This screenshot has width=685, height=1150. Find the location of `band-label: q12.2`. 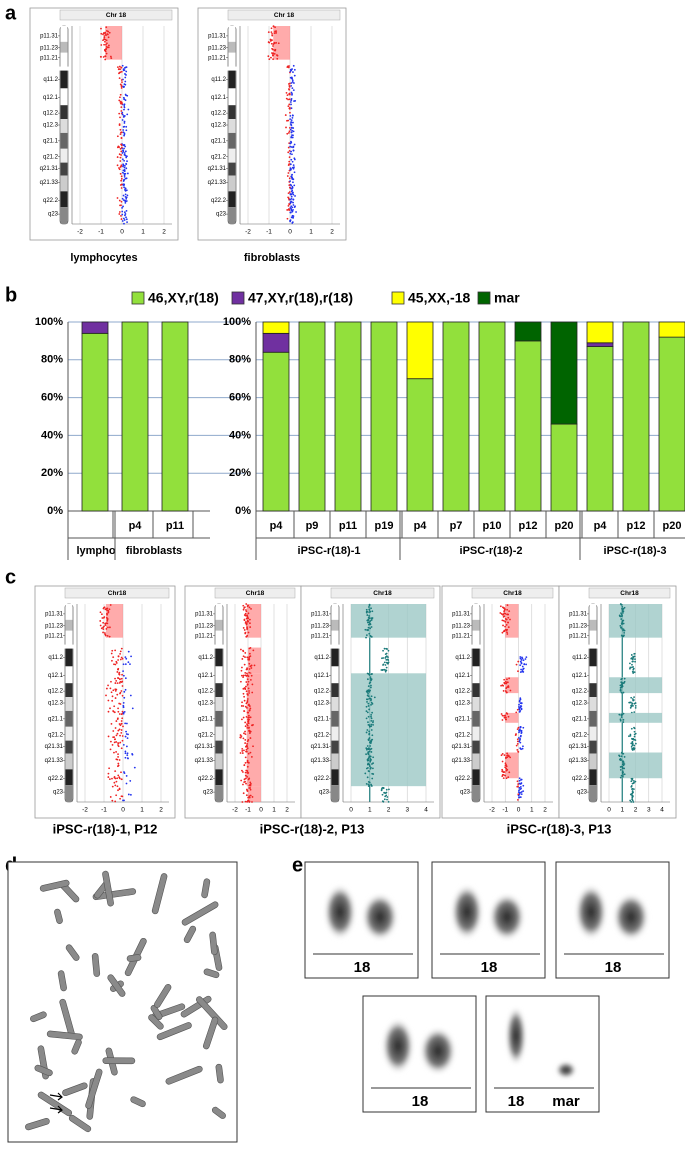

band-label: q12.2 is located at coordinates (580, 692).